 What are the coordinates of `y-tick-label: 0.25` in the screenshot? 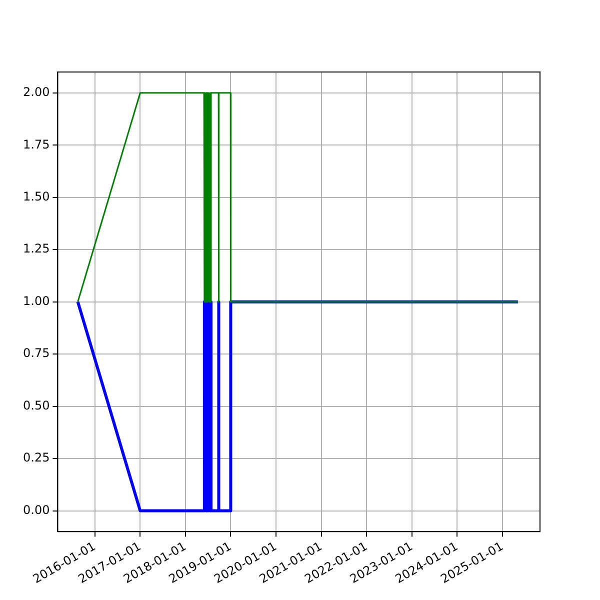 It's located at (36, 457).